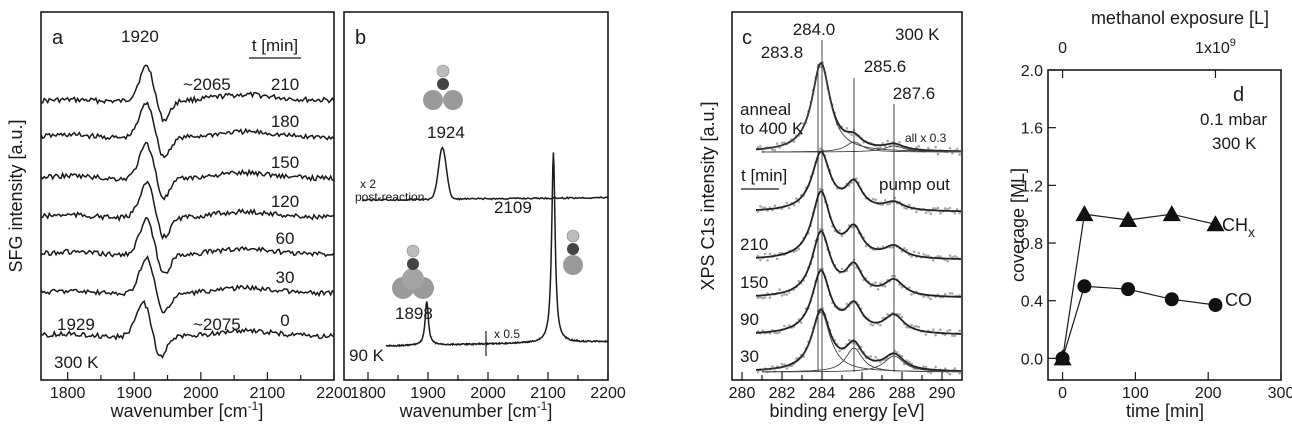 Image resolution: width=1292 pixels, height=435 pixels. What do you see at coordinates (513, 207) in the screenshot?
I see `panel-b-peak-2: 2109` at bounding box center [513, 207].